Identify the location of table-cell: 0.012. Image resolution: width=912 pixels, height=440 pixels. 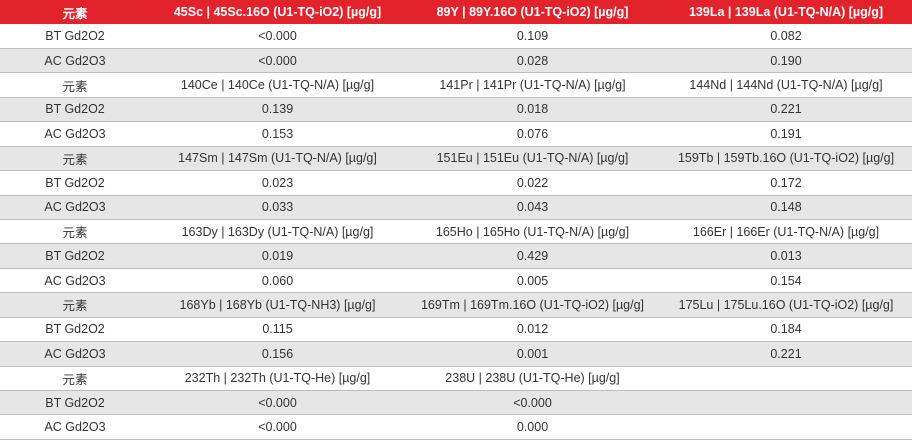
(532, 330).